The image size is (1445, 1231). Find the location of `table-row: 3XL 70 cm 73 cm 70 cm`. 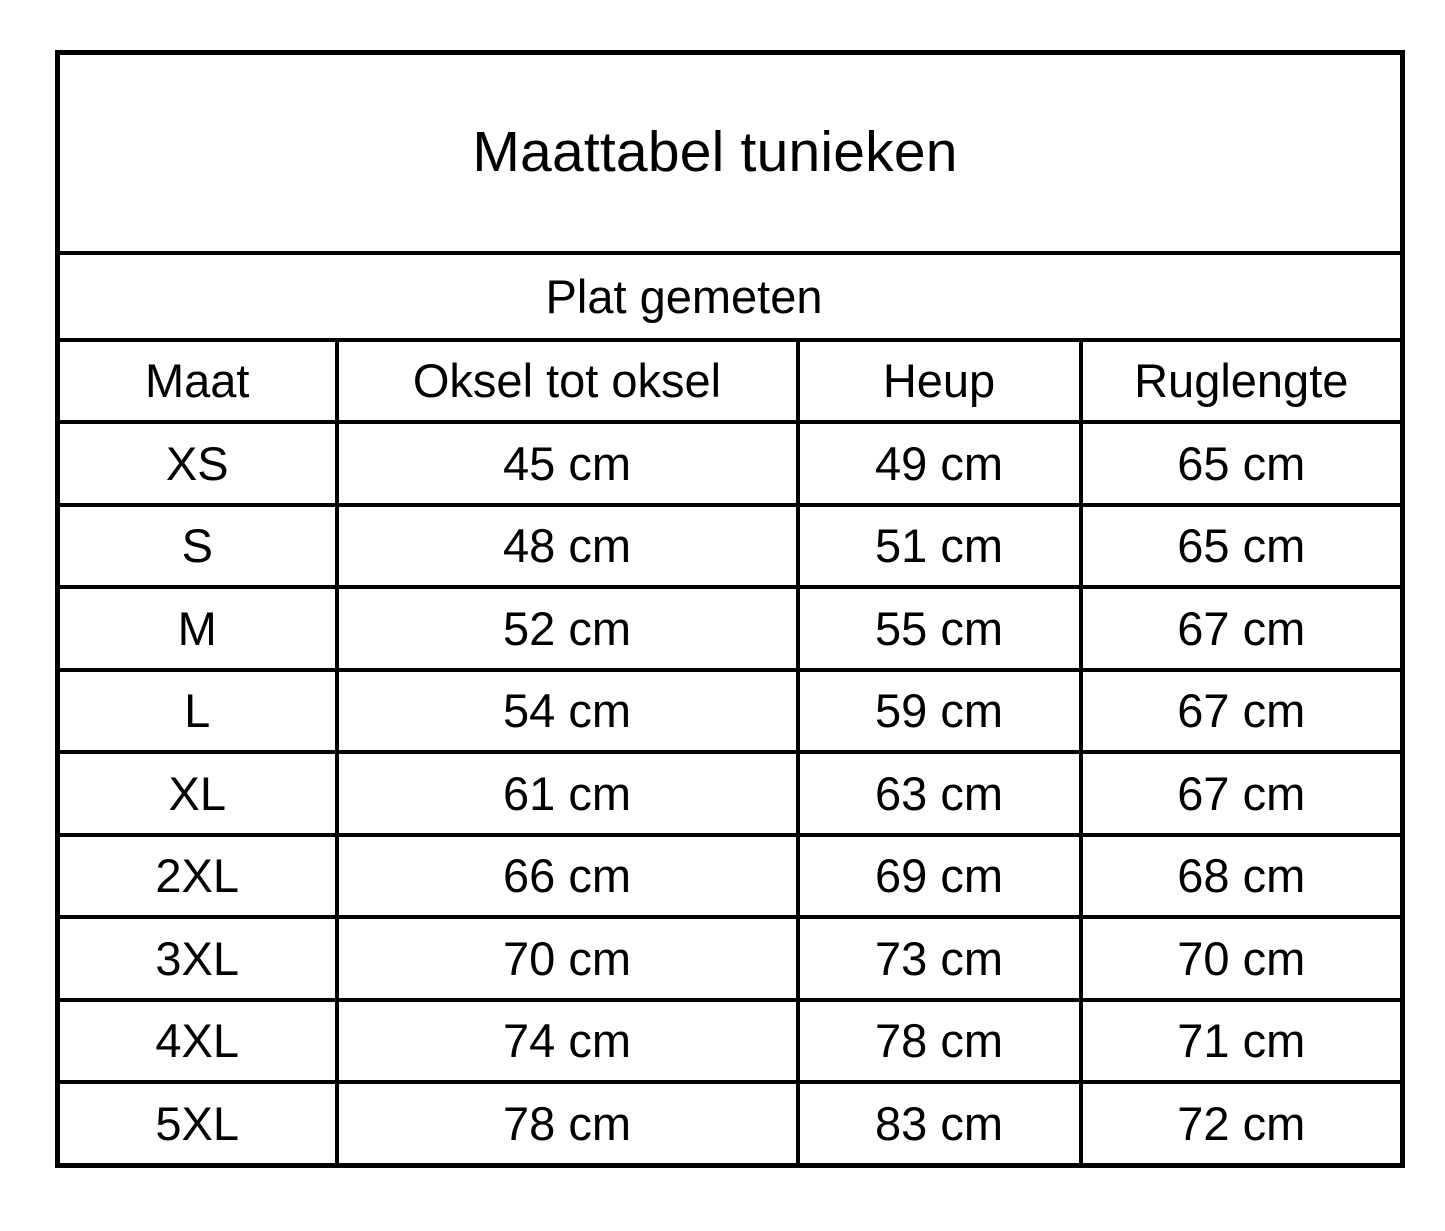

table-row: 3XL 70 cm 73 cm 70 cm is located at coordinates (730, 958).